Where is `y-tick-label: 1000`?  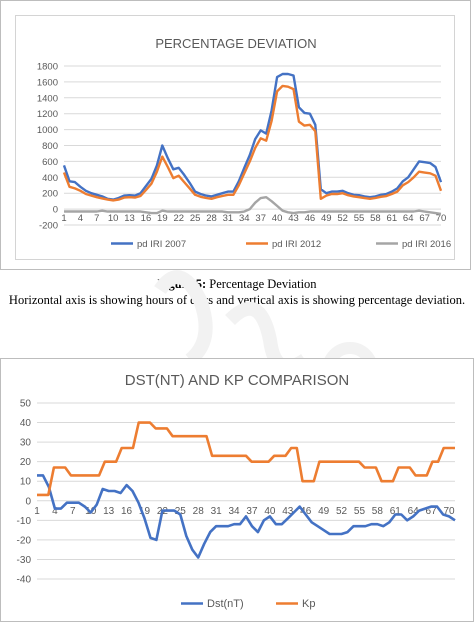
y-tick-label: 1000 is located at coordinates (47, 130).